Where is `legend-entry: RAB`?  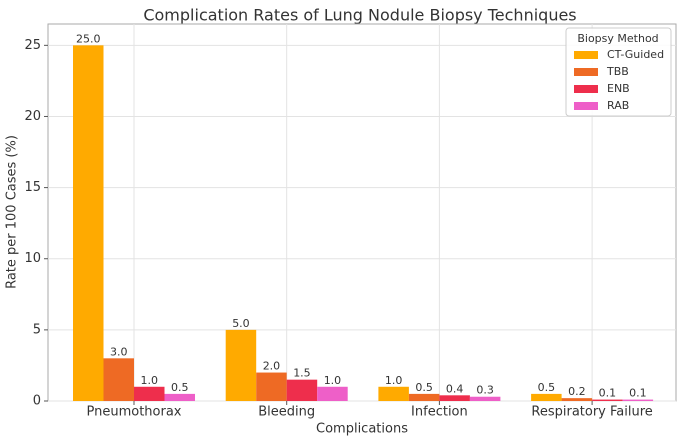
legend-entry: RAB is located at coordinates (618, 105).